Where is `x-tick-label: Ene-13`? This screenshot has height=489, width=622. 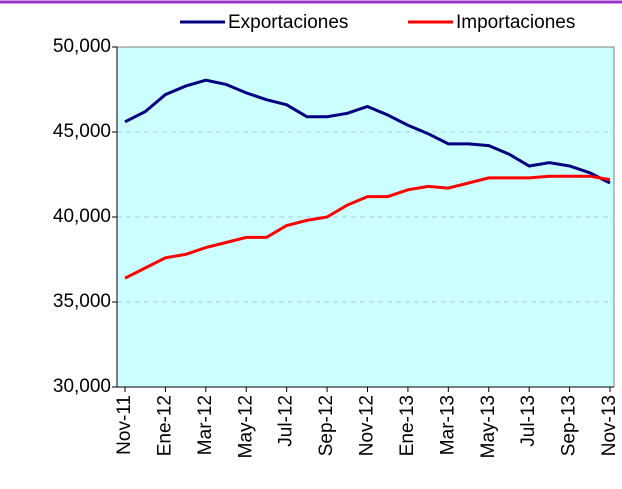 x-tick-label: Ene-13 is located at coordinates (407, 425).